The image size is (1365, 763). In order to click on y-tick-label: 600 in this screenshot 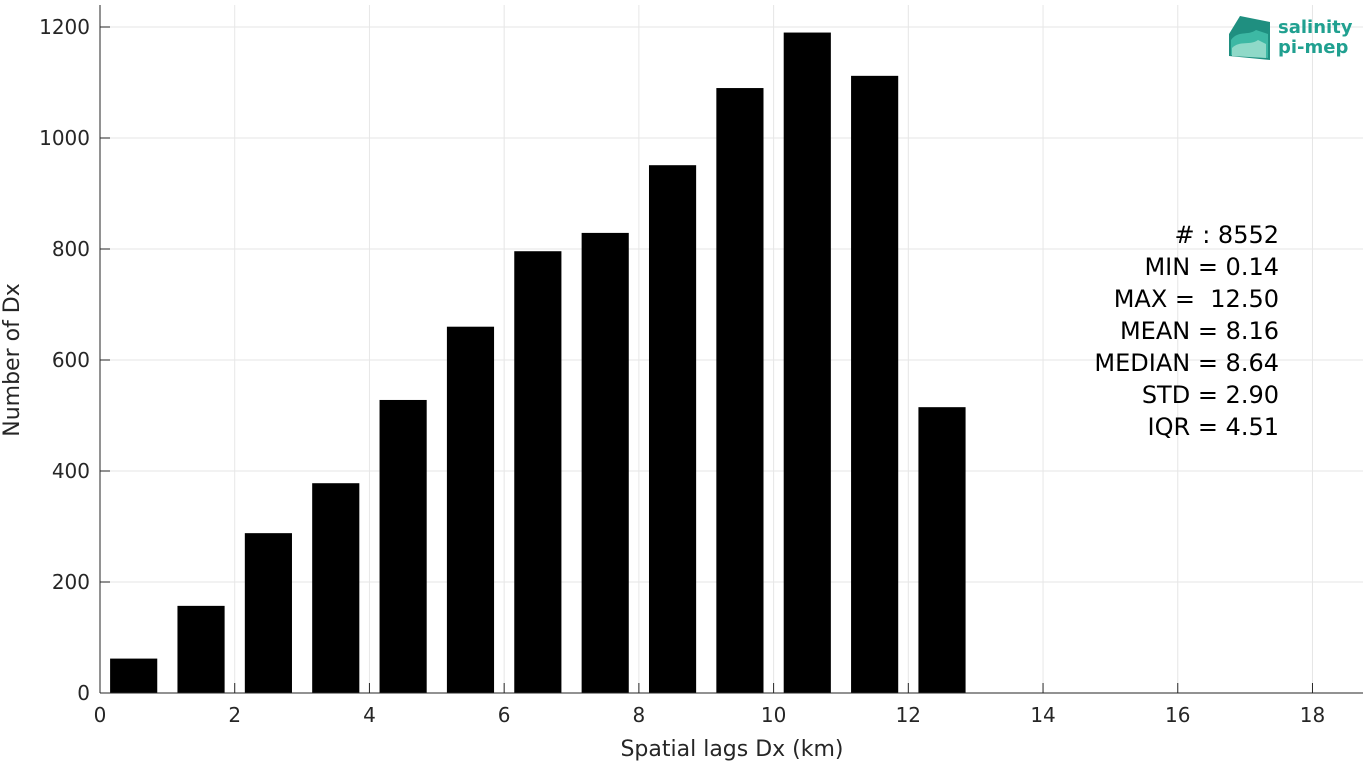, I will do `click(71, 360)`.